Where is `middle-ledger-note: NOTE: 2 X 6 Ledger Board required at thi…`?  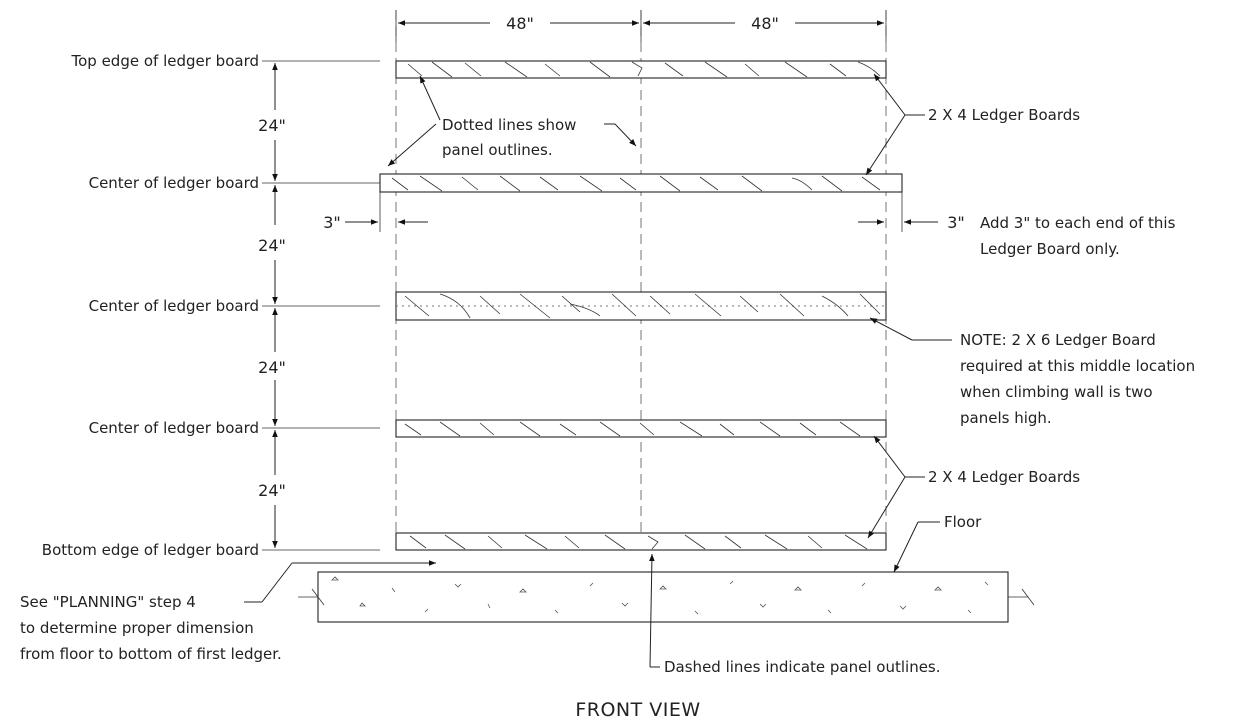 middle-ledger-note: NOTE: 2 X 6 Ledger Board required at thi… is located at coordinates (1032, 372).